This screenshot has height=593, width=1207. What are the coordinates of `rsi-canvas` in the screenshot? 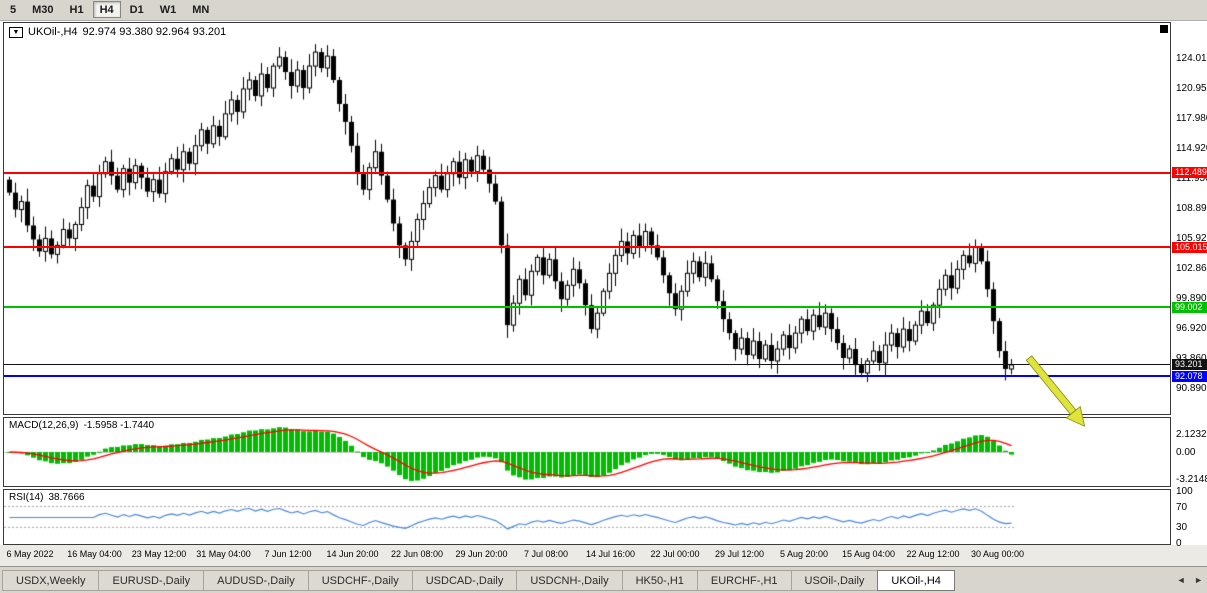 It's located at (587, 517).